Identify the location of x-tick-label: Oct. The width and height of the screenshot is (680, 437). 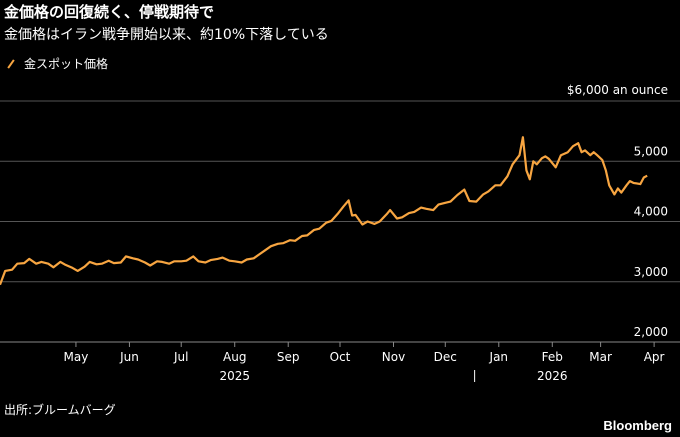
(340, 357).